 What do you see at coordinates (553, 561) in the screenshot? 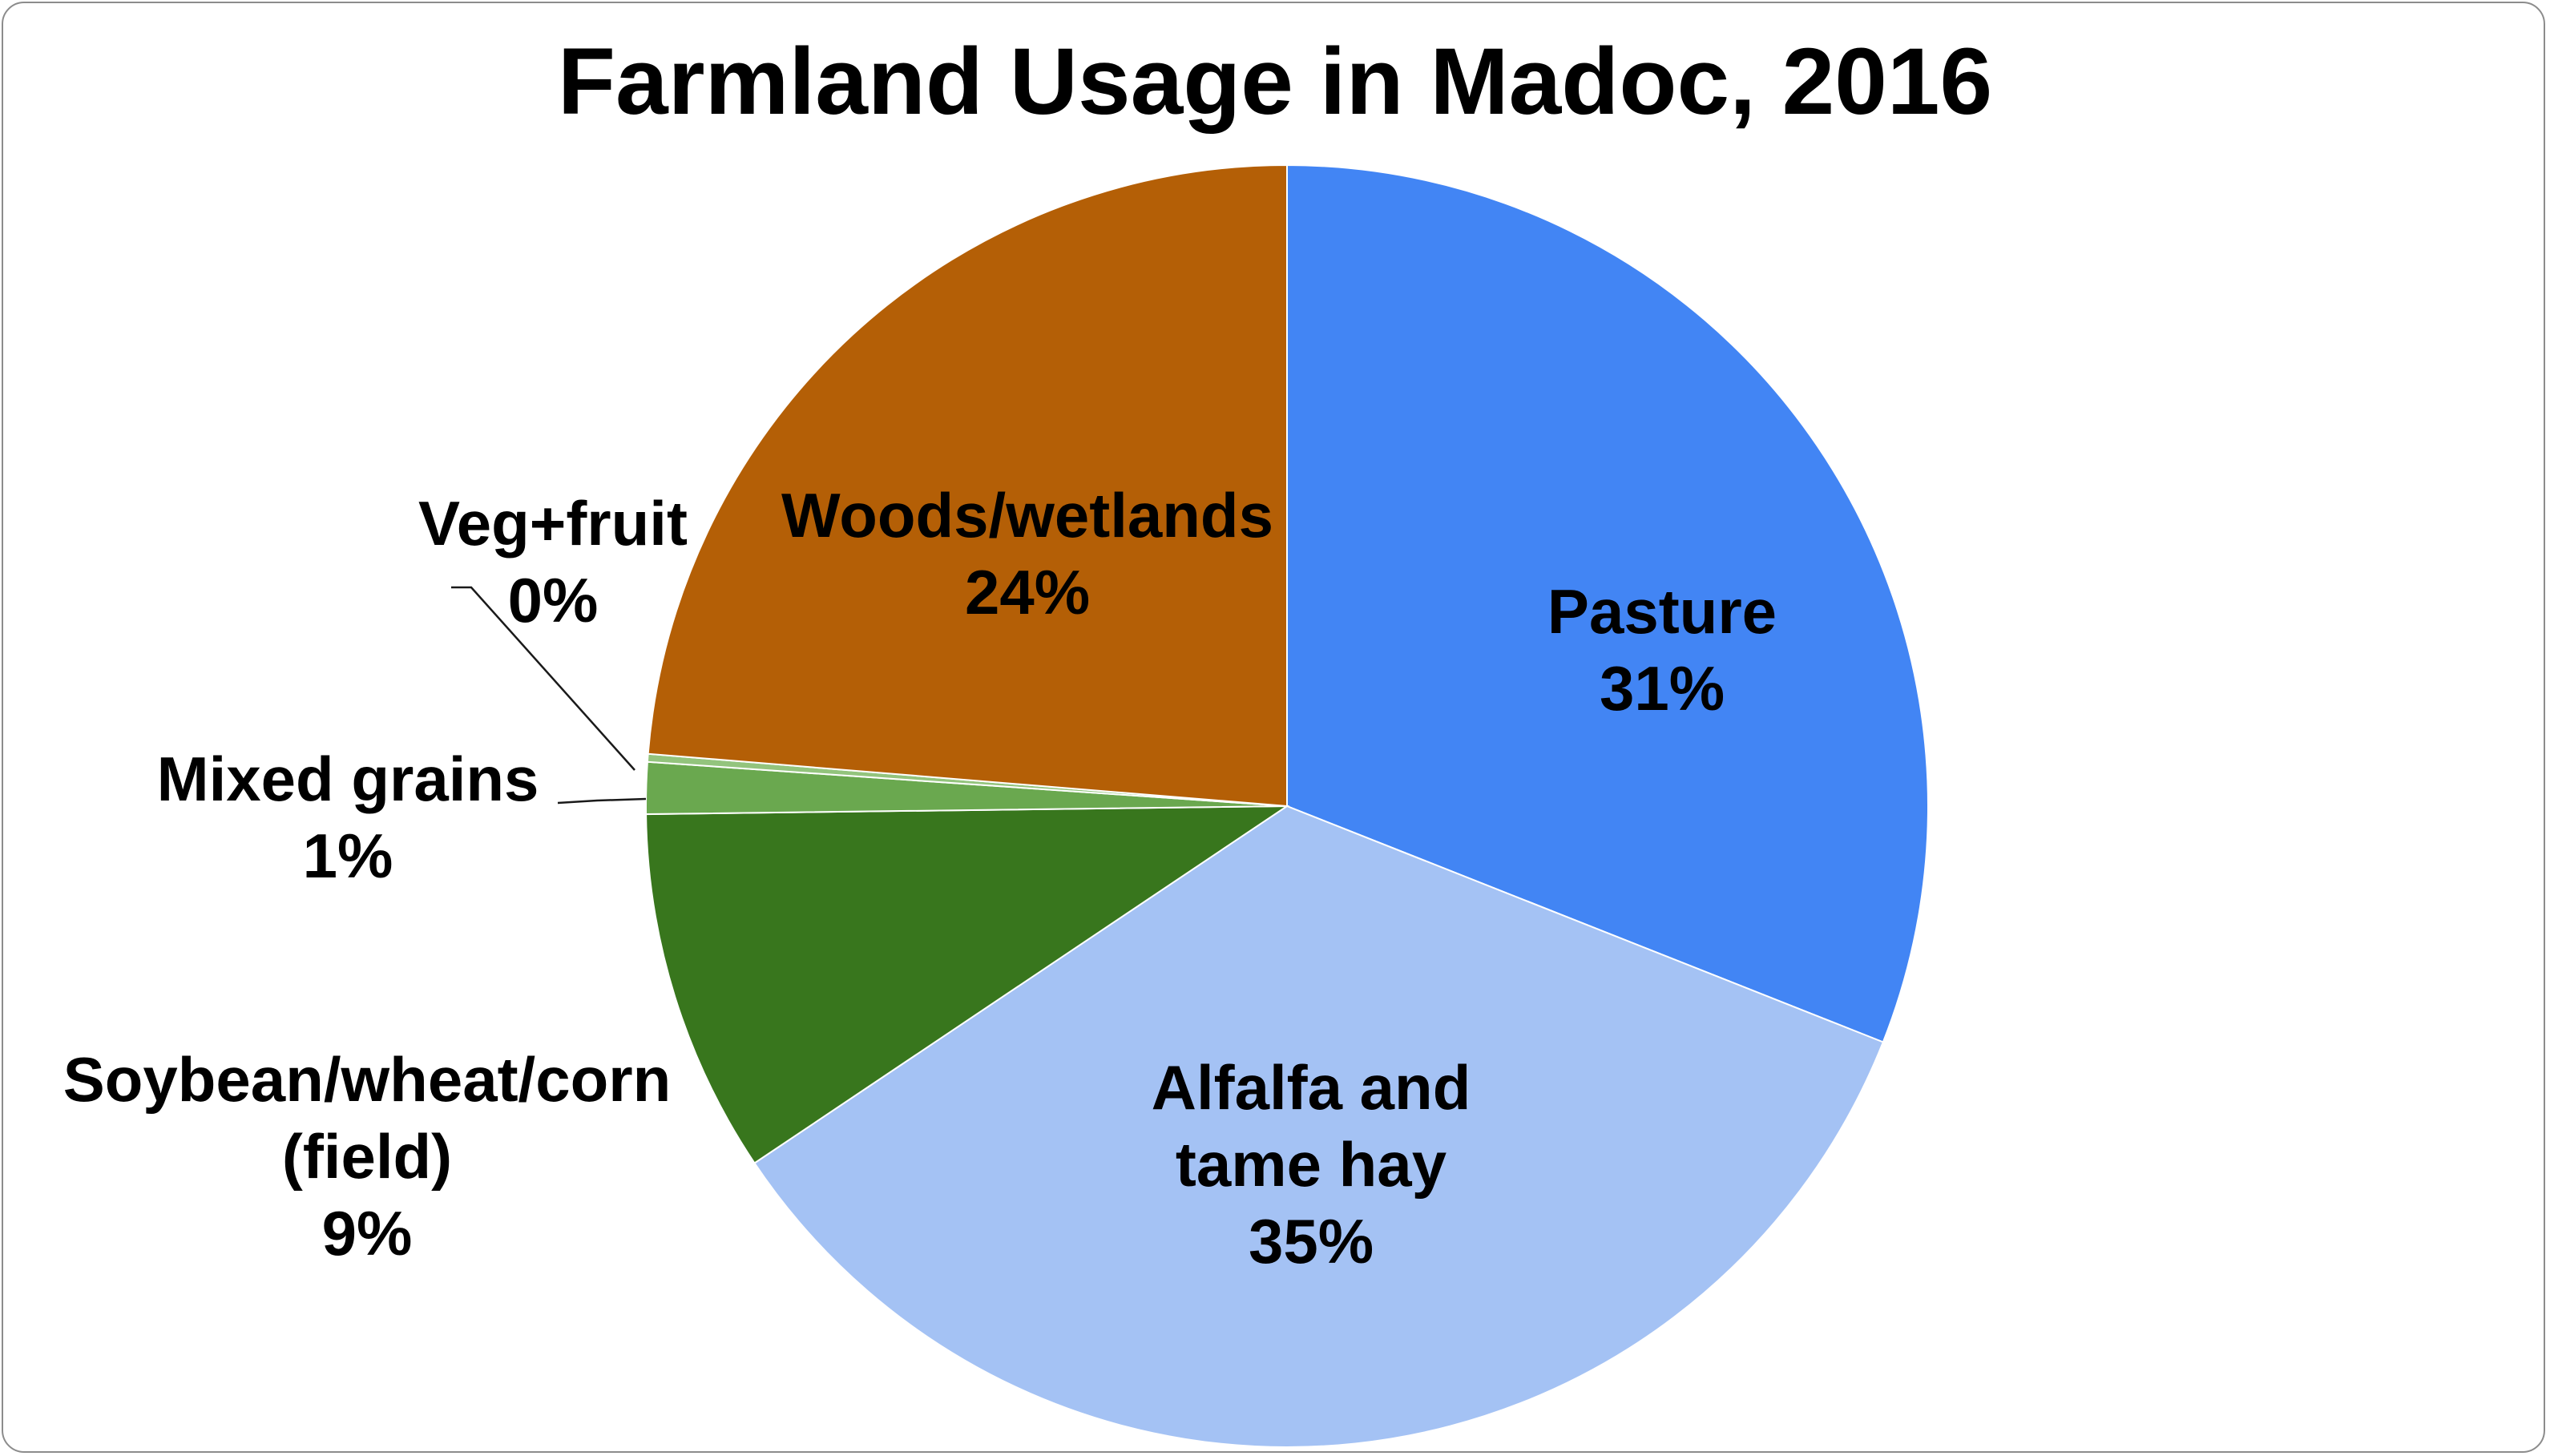
I see `slice-label-veg-fruit: Veg+fruit 0%` at bounding box center [553, 561].